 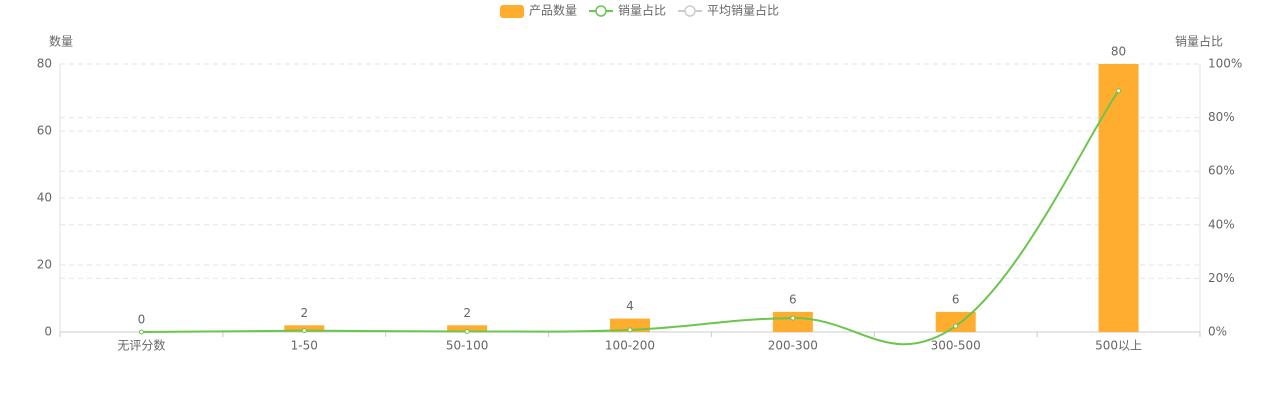 I want to click on y2-tick-label: 100%, so click(x=1225, y=64).